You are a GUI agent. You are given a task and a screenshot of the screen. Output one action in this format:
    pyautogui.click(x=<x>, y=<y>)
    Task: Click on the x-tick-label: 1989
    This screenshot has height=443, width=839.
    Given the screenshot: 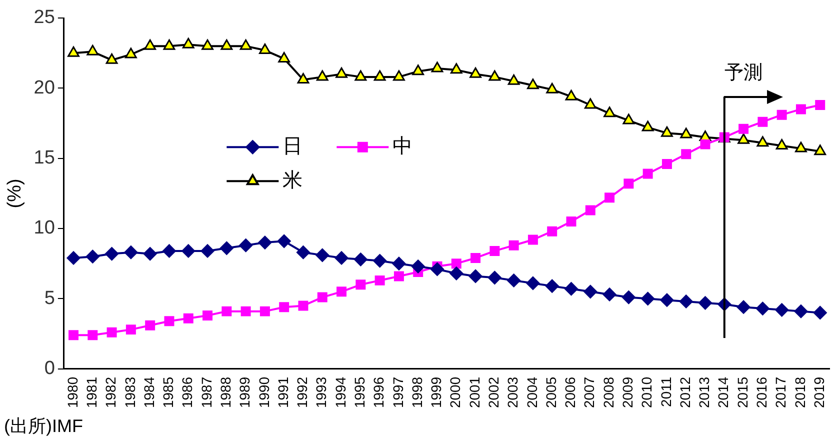 What is the action you would take?
    pyautogui.click(x=244, y=392)
    